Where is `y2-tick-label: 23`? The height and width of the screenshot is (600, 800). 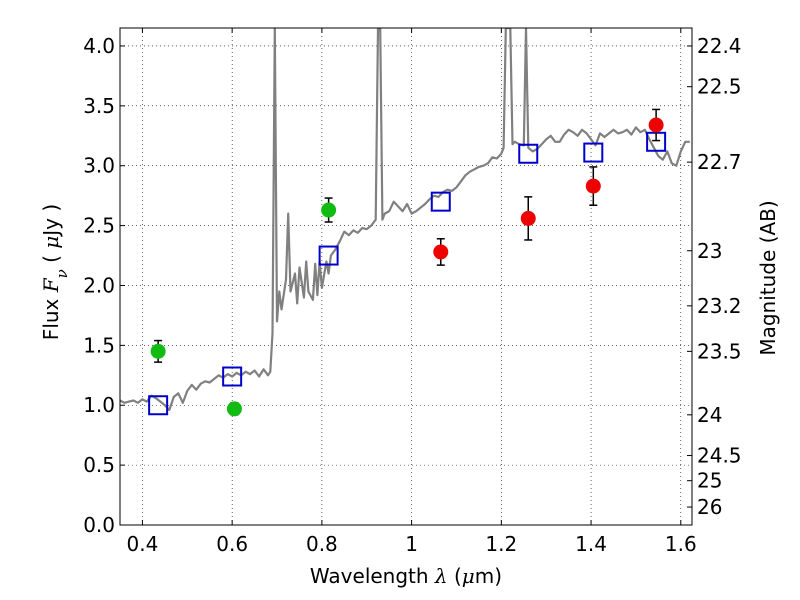 y2-tick-label: 23 is located at coordinates (709, 251).